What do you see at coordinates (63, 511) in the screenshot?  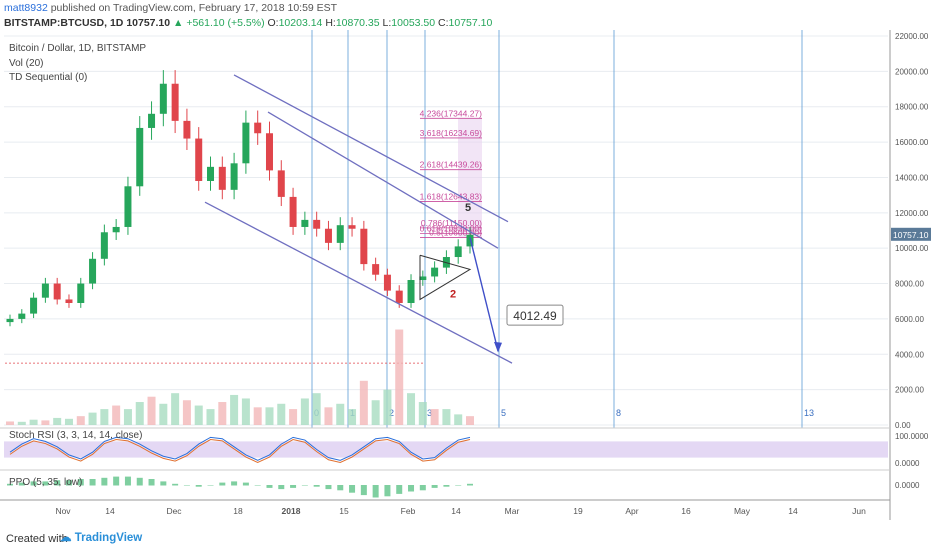 I see `x-tick-label: Nov` at bounding box center [63, 511].